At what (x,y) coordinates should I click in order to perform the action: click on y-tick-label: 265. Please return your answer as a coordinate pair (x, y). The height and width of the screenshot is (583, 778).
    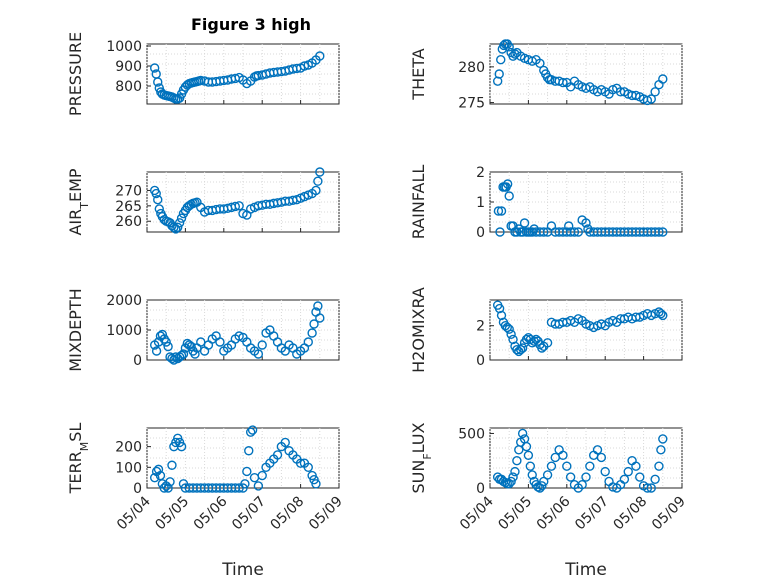
    Looking at the image, I should click on (128, 207).